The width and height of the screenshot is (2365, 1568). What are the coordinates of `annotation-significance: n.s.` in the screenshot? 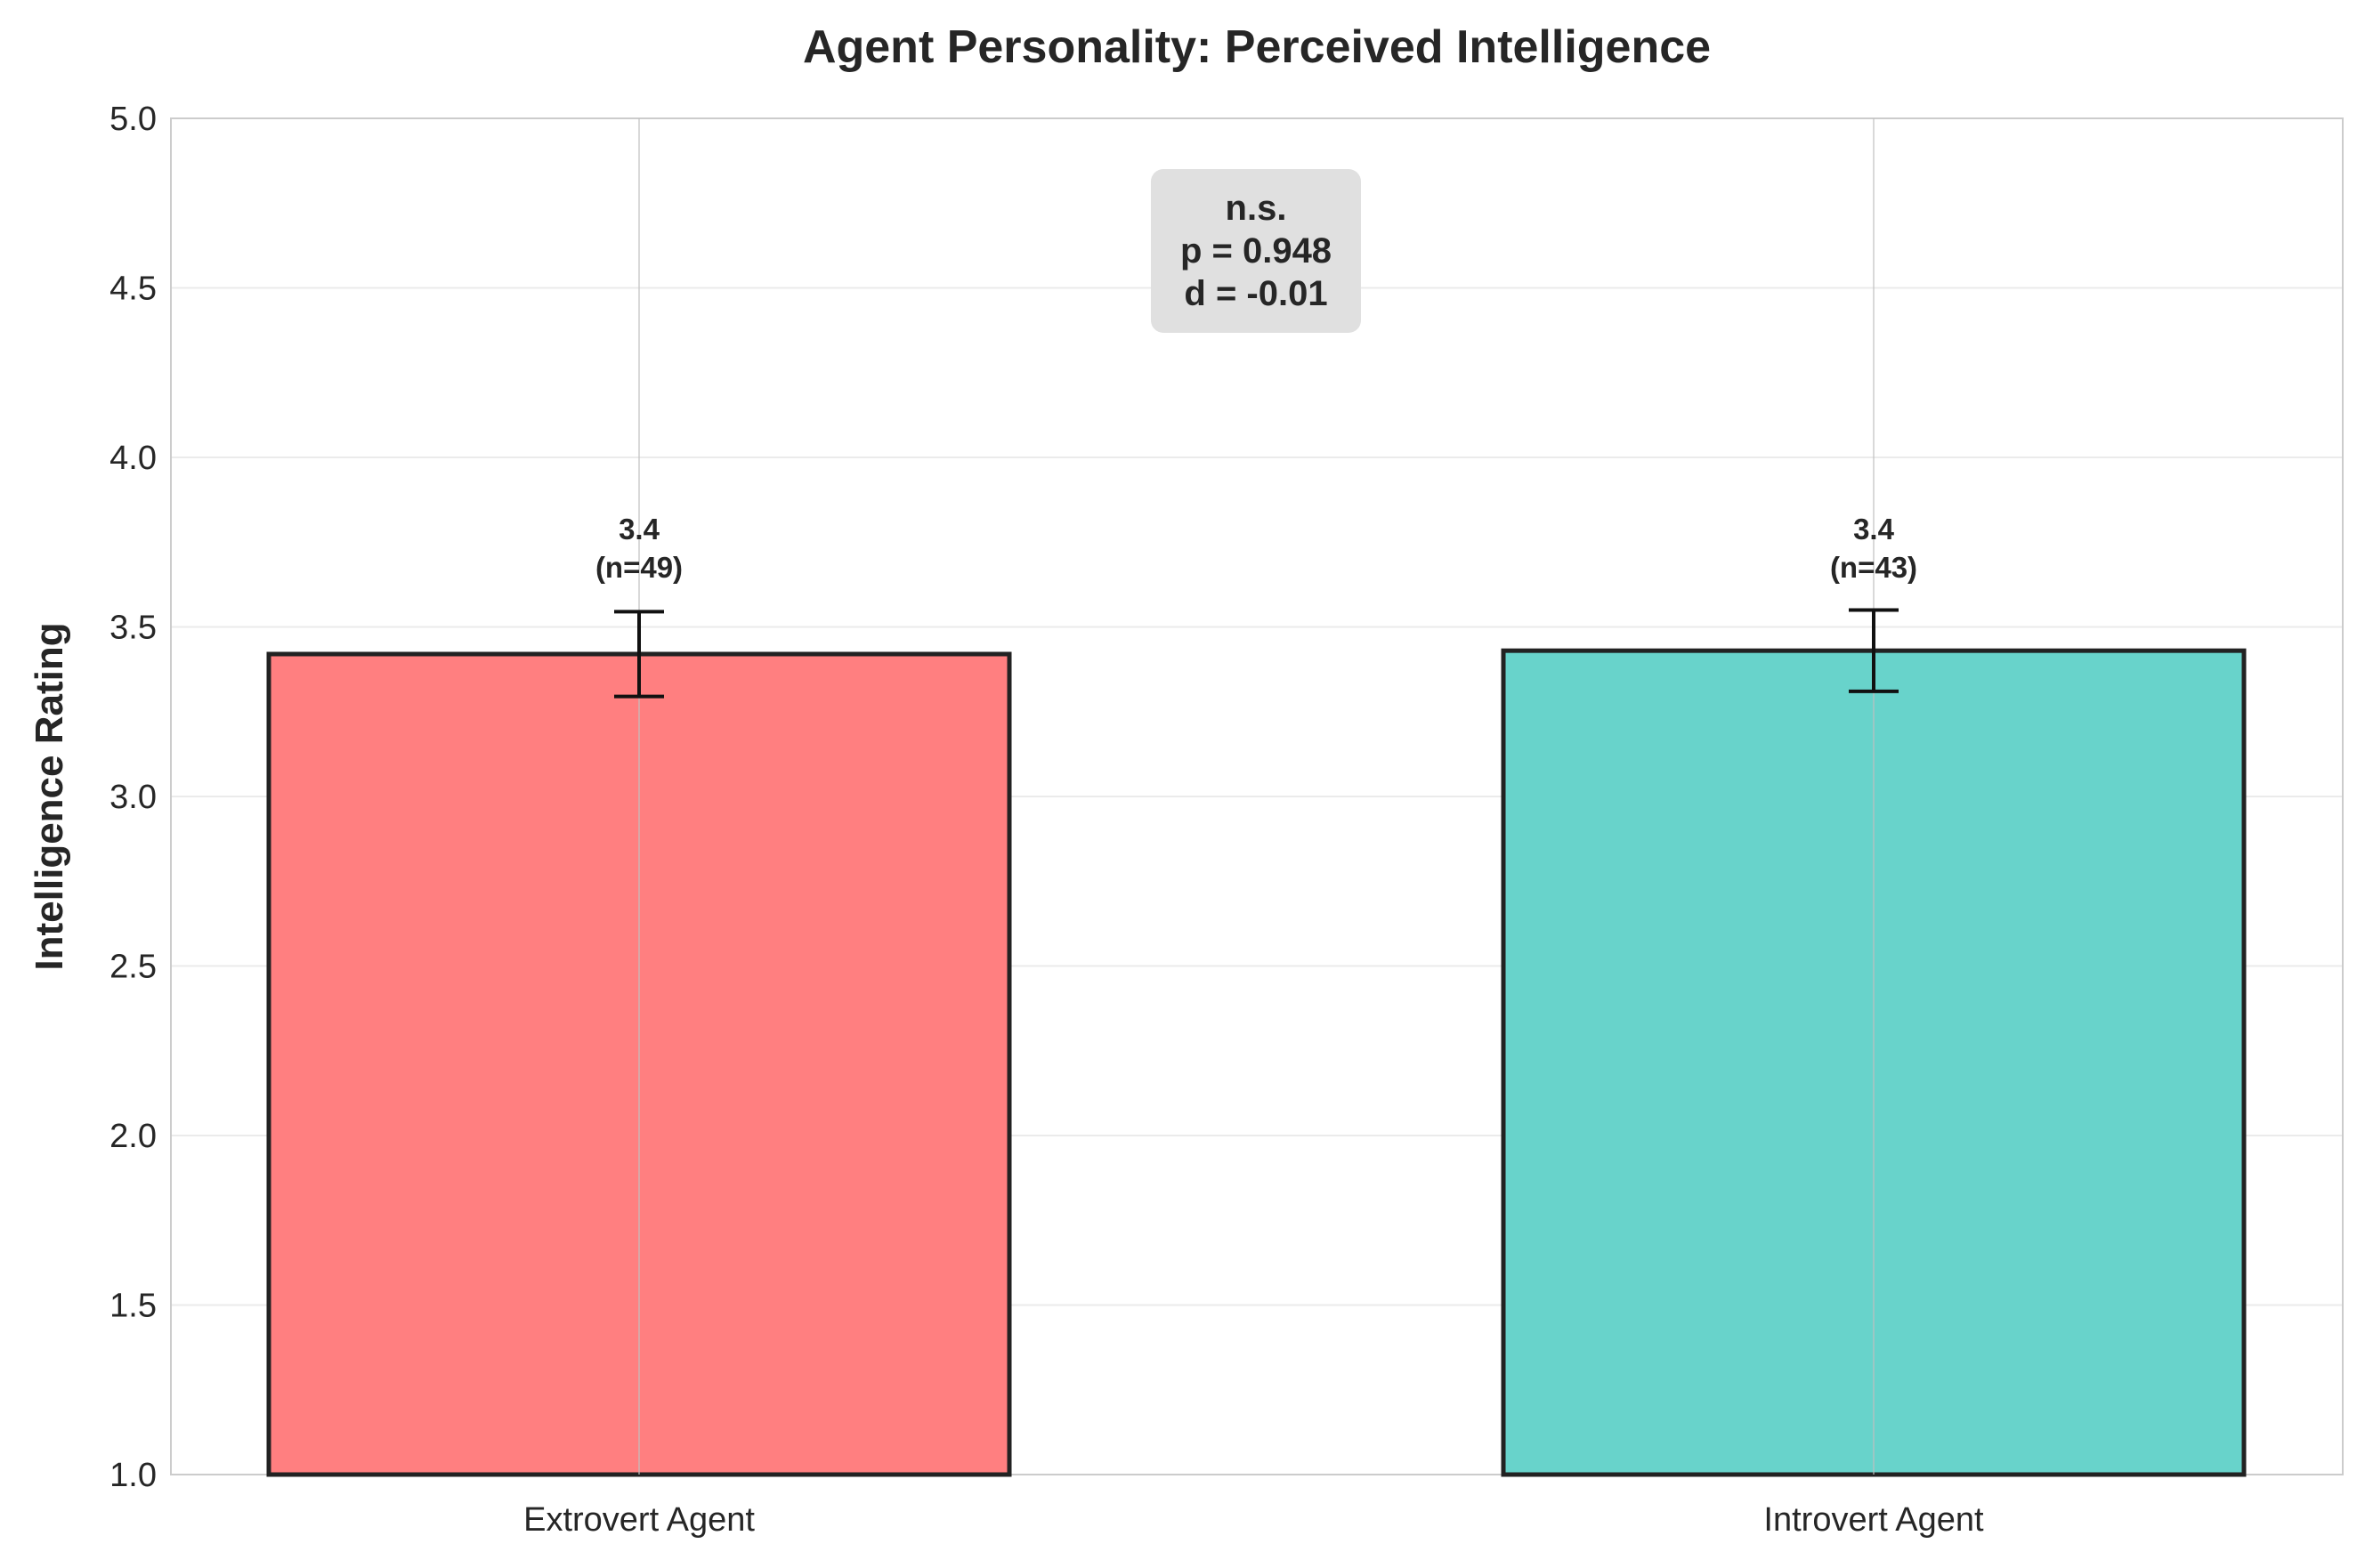 It's located at (1256, 209).